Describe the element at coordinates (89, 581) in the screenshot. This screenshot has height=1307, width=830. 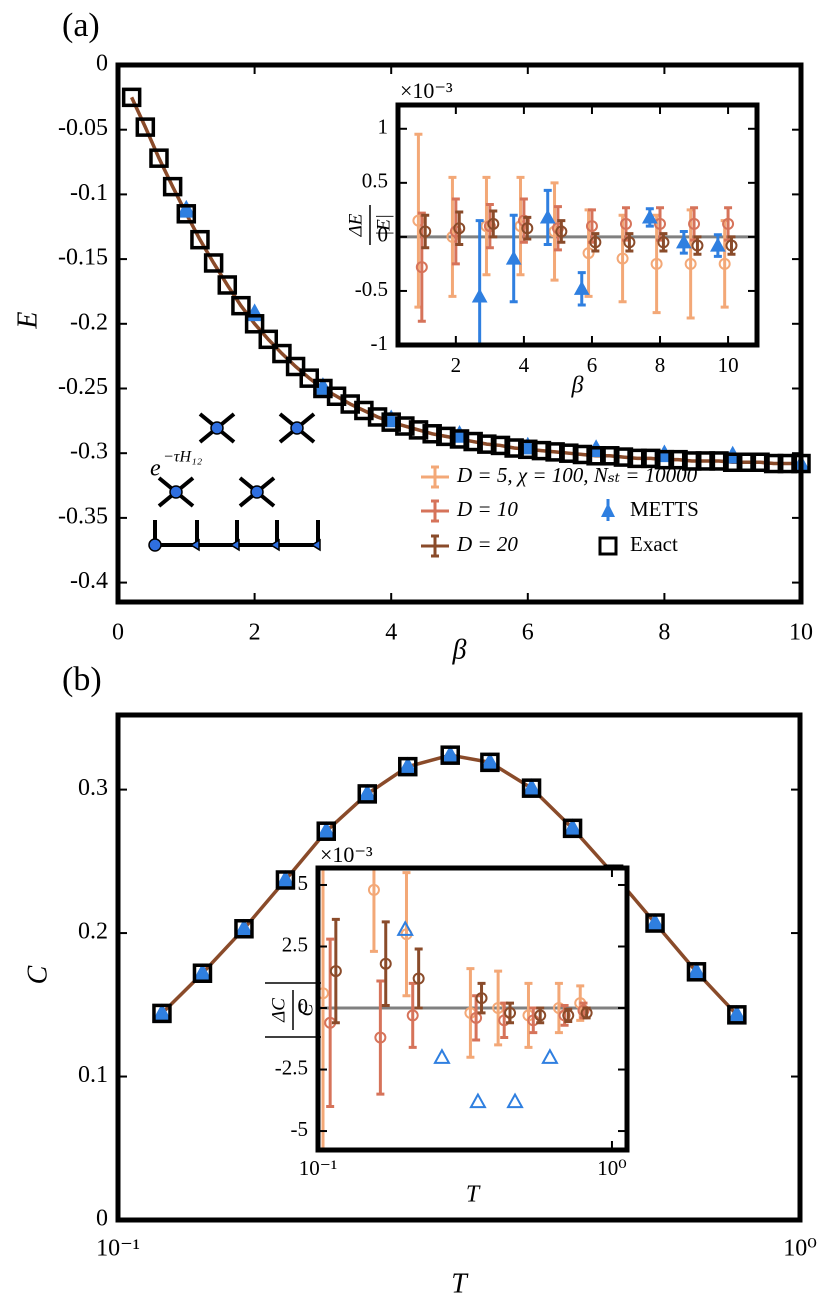
I see `y-tick-label: -0.4` at that location.